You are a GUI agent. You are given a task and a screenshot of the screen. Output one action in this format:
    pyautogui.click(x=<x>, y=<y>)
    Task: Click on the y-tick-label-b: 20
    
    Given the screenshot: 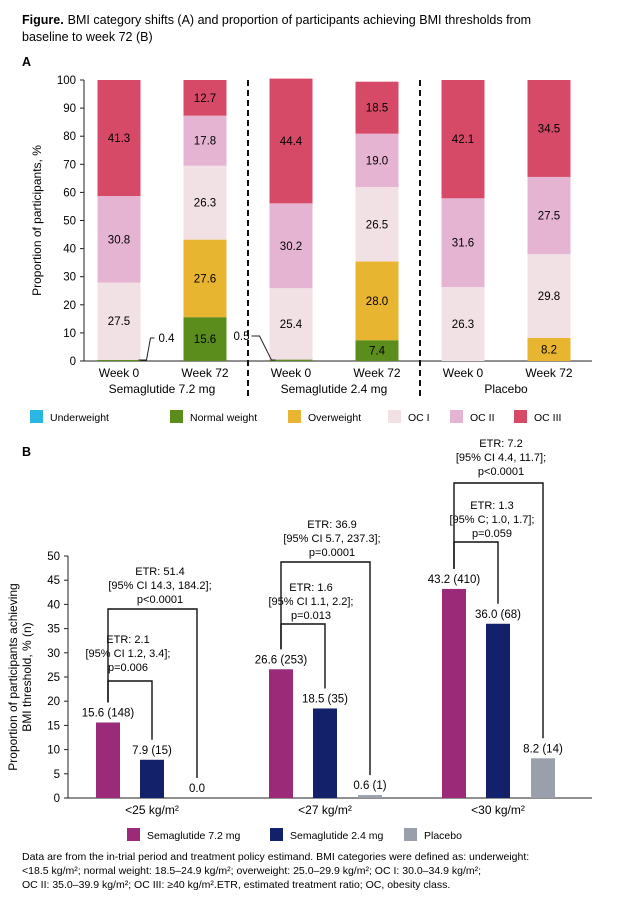 What is the action you would take?
    pyautogui.click(x=53, y=702)
    